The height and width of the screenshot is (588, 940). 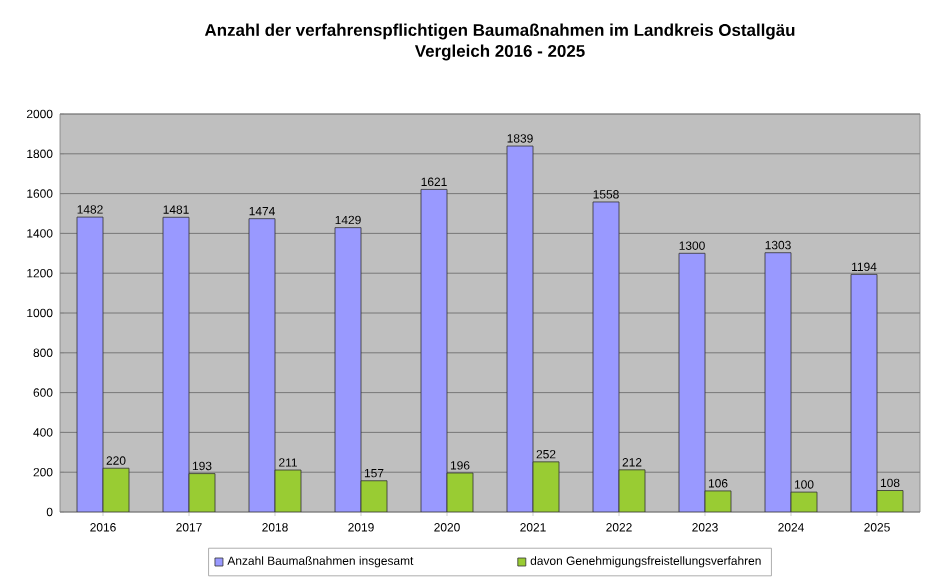 What do you see at coordinates (499, 52) in the screenshot?
I see `chart-subtitle: Vergleich 2016 - 2025` at bounding box center [499, 52].